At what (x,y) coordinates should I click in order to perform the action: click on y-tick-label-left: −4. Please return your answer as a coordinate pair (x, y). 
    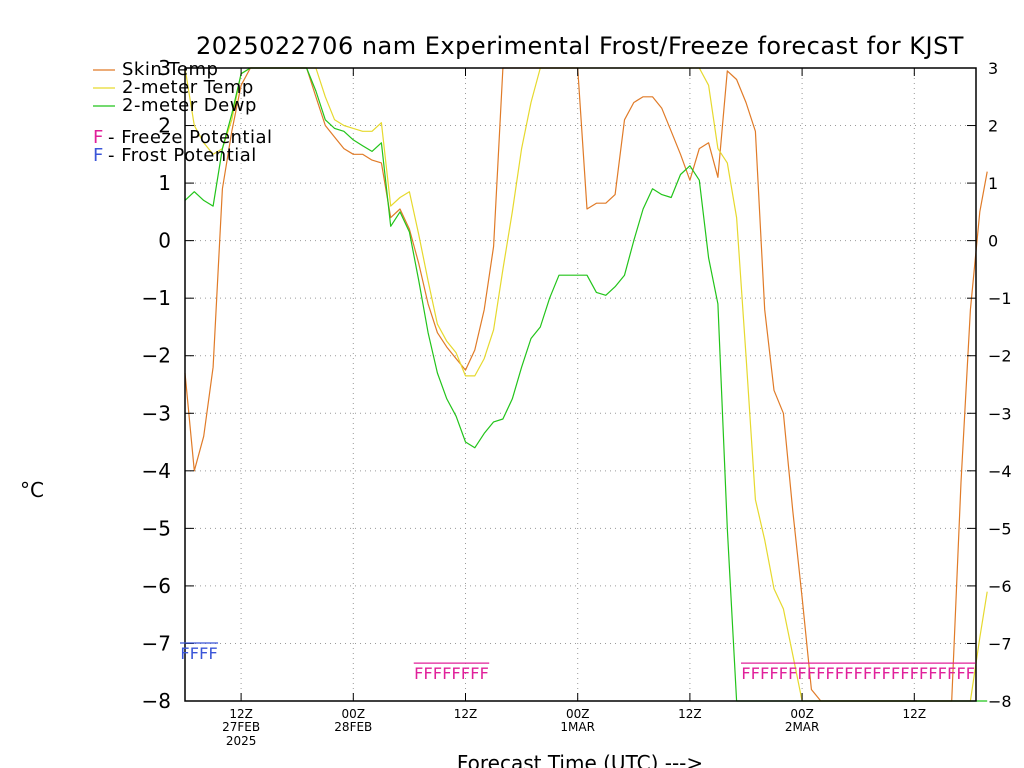
    Looking at the image, I should click on (156, 471).